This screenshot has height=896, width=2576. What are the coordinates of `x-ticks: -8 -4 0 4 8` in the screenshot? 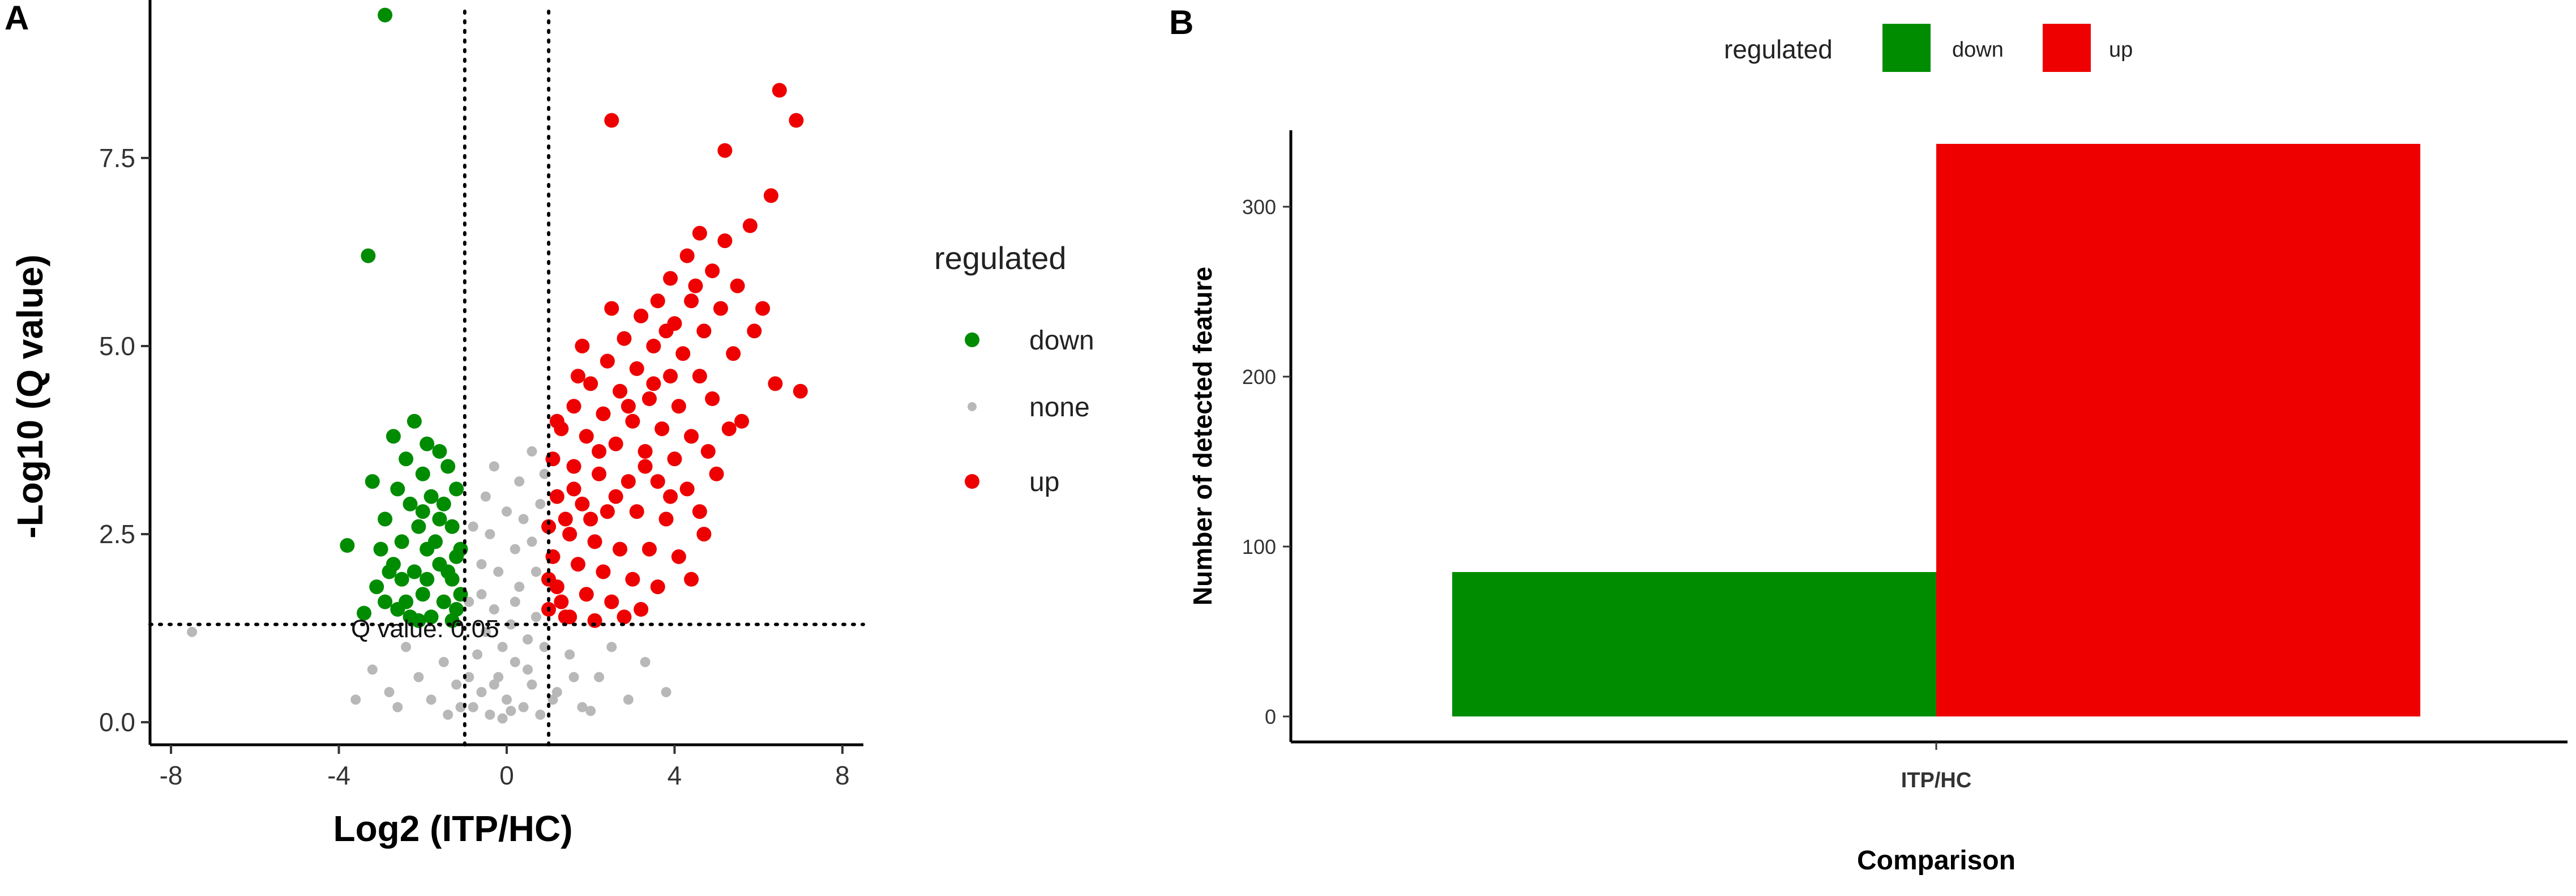 It's located at (505, 767).